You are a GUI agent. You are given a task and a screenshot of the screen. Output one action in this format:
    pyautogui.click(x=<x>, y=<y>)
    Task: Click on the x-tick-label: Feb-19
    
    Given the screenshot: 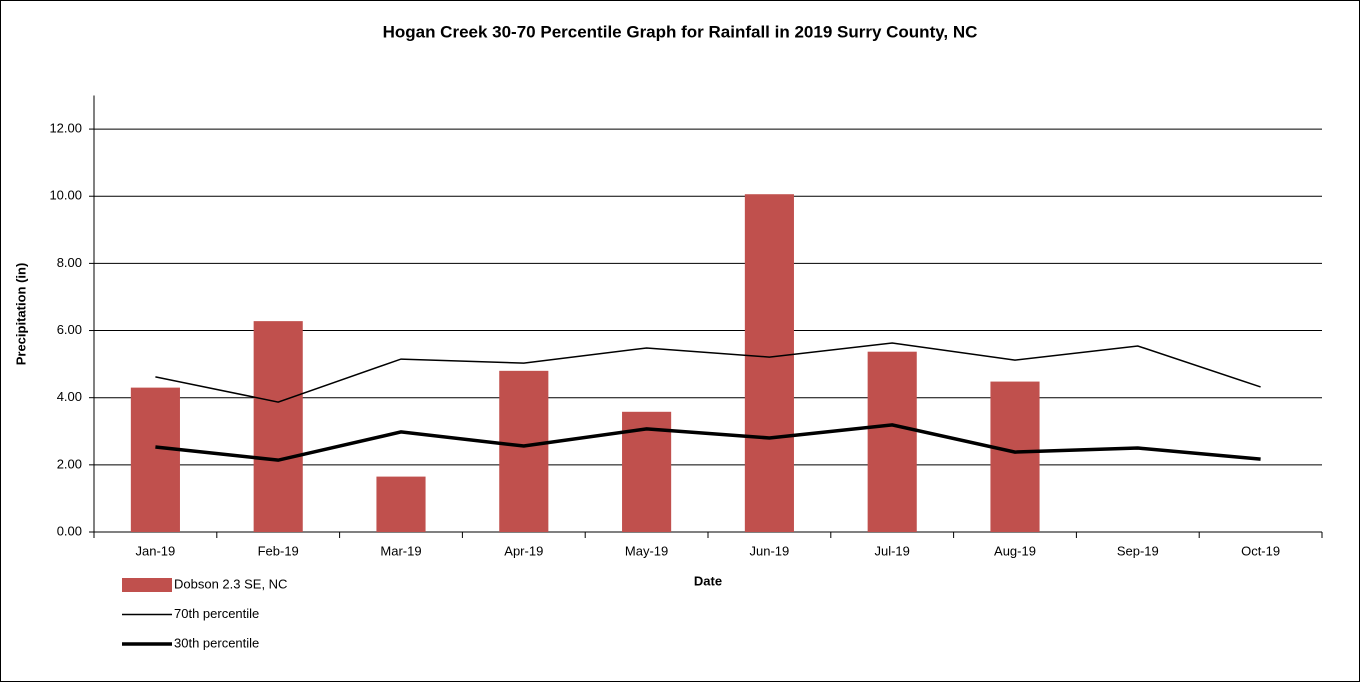 What is the action you would take?
    pyautogui.click(x=278, y=550)
    